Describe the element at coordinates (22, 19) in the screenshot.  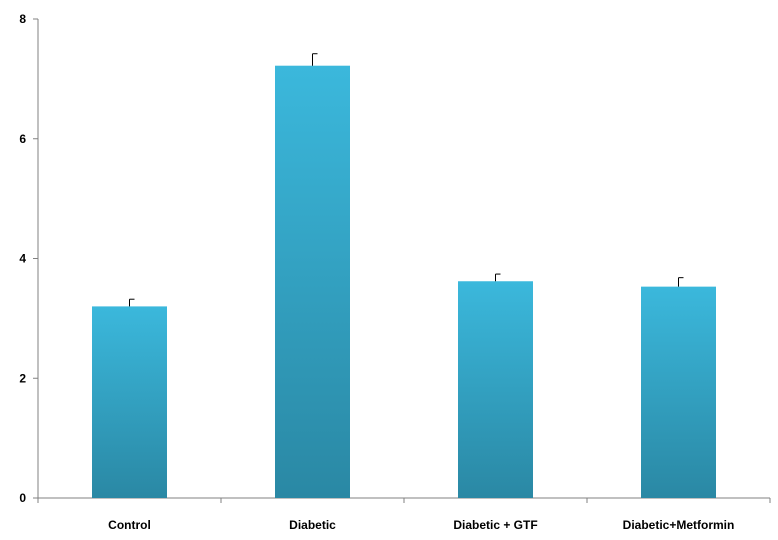
I see `y-tick-label: 8` at that location.